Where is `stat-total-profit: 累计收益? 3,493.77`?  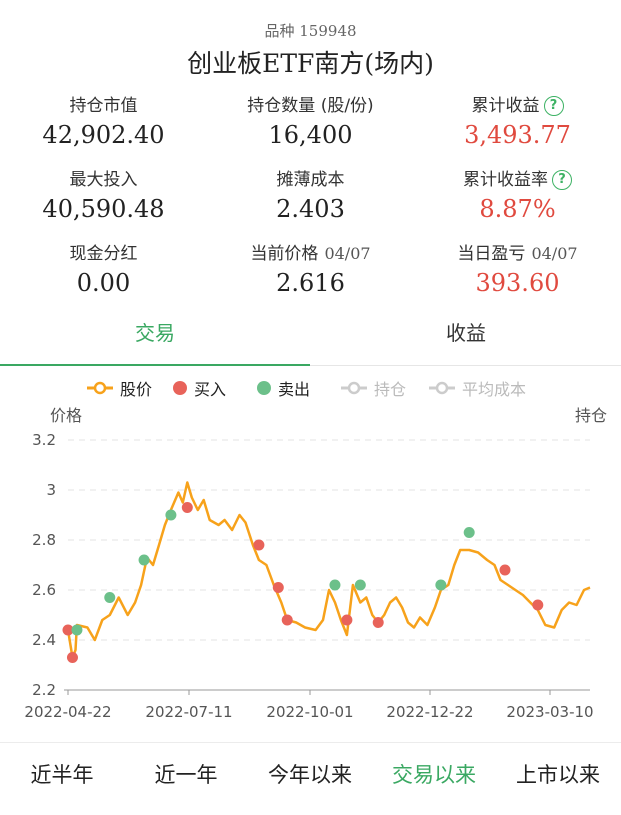 stat-total-profit: 累计收益? 3,493.77 is located at coordinates (517, 122).